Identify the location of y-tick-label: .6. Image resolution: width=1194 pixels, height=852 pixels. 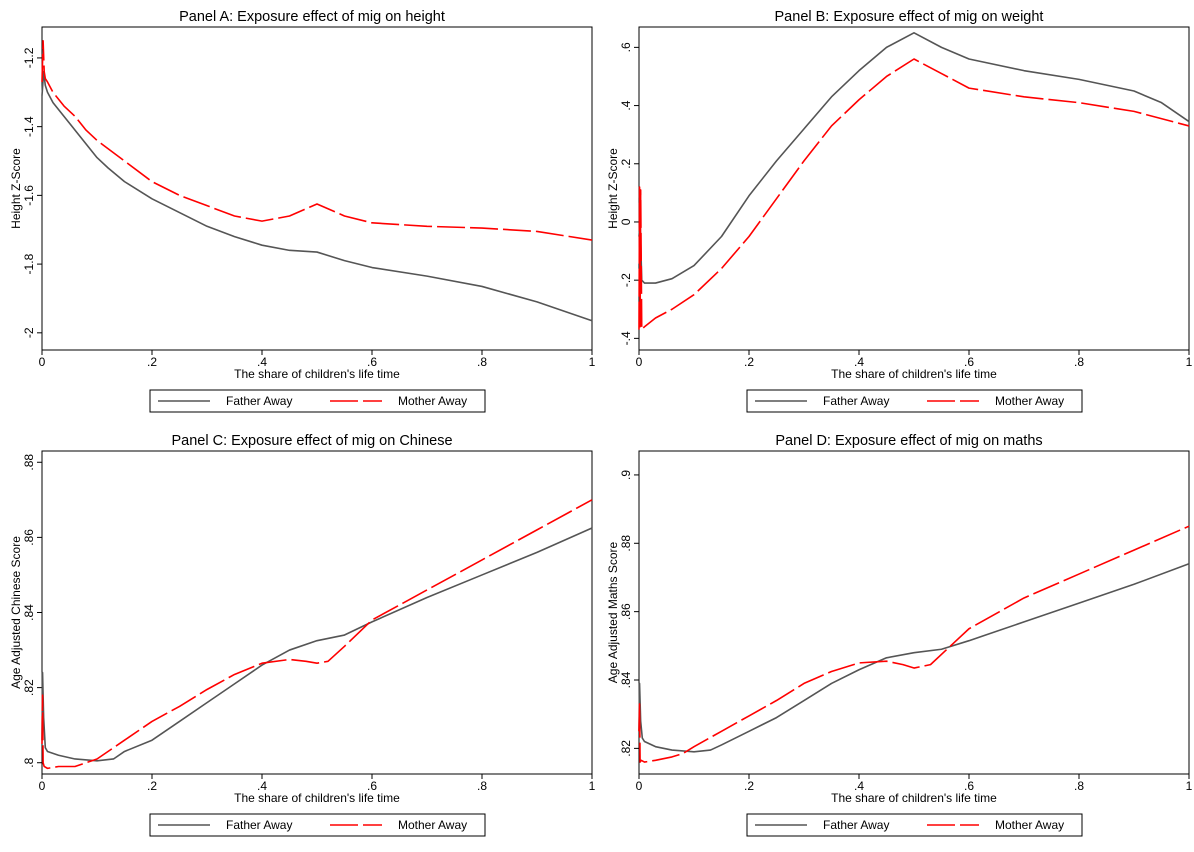
(626, 47).